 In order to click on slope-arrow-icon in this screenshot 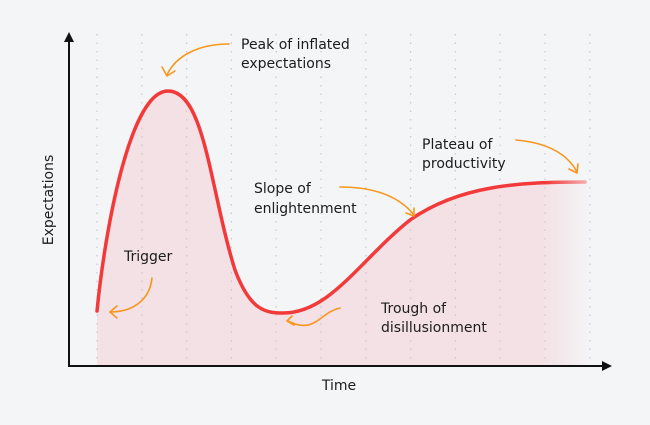, I will do `click(377, 201)`.